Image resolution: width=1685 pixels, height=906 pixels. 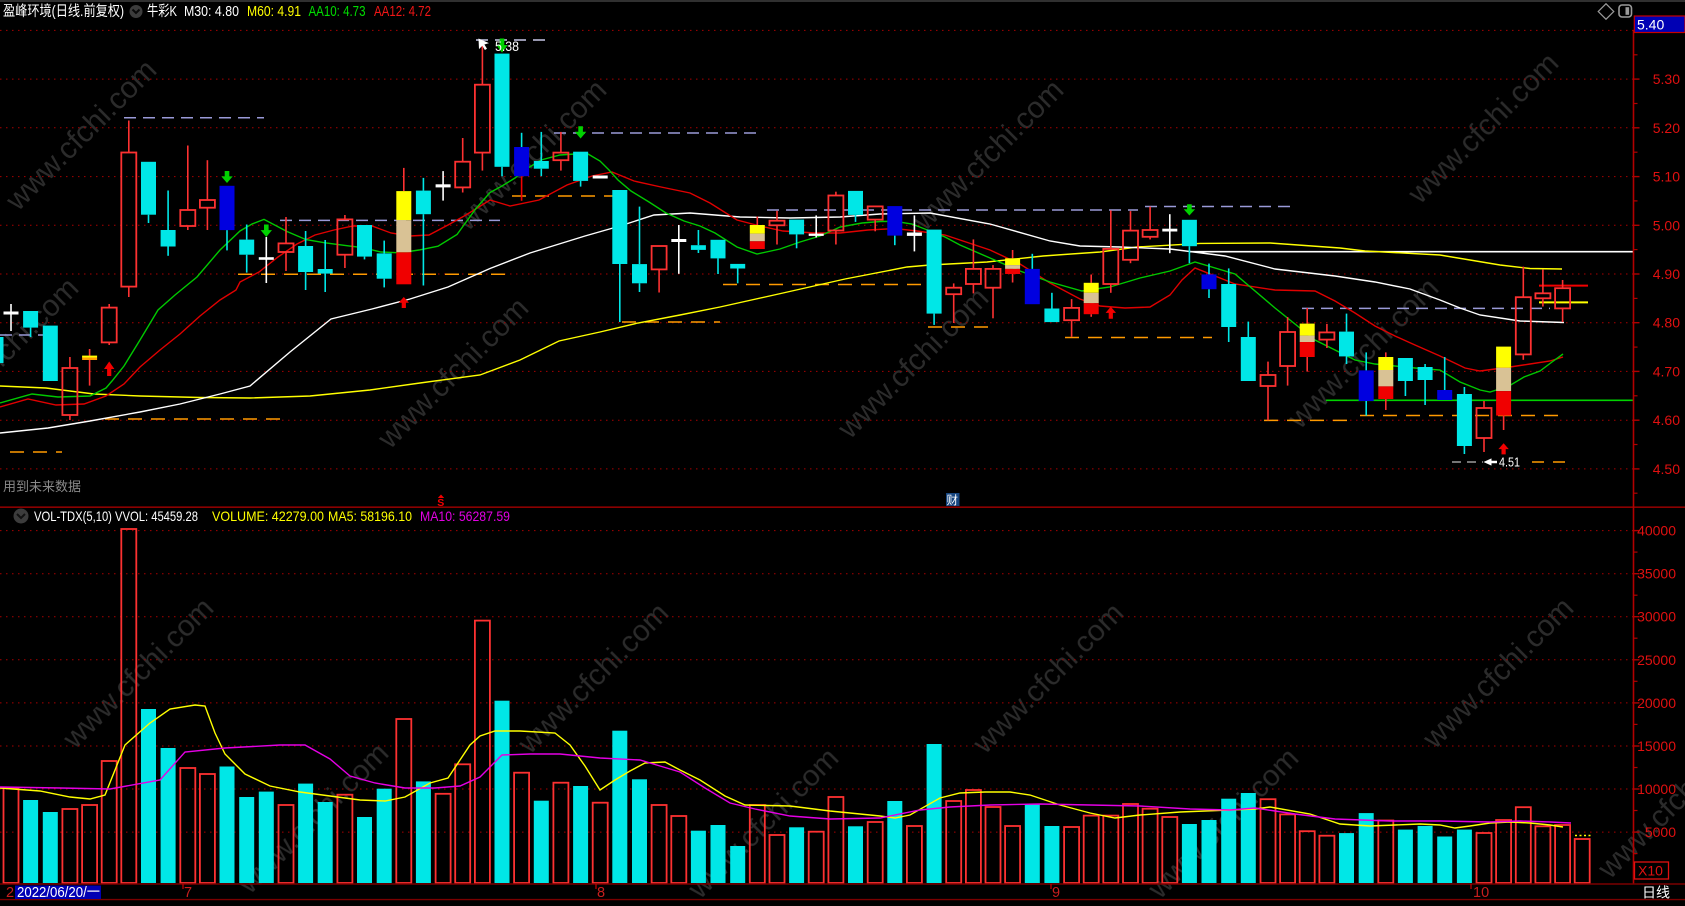 What do you see at coordinates (1666, 225) in the screenshot?
I see `svg-text: 5.00` at bounding box center [1666, 225].